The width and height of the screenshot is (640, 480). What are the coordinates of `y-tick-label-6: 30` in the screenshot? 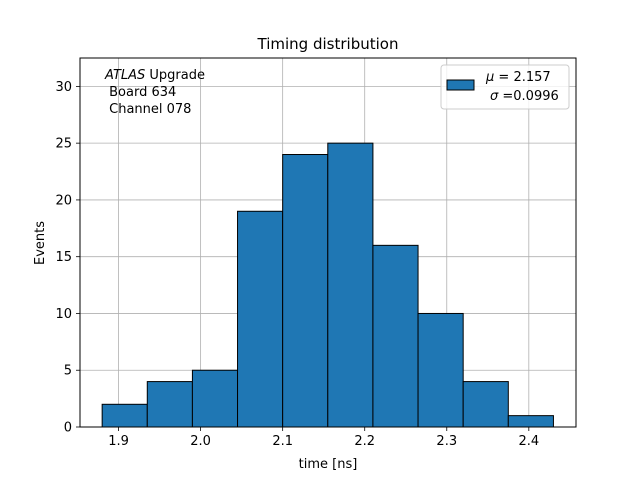 It's located at (63, 87).